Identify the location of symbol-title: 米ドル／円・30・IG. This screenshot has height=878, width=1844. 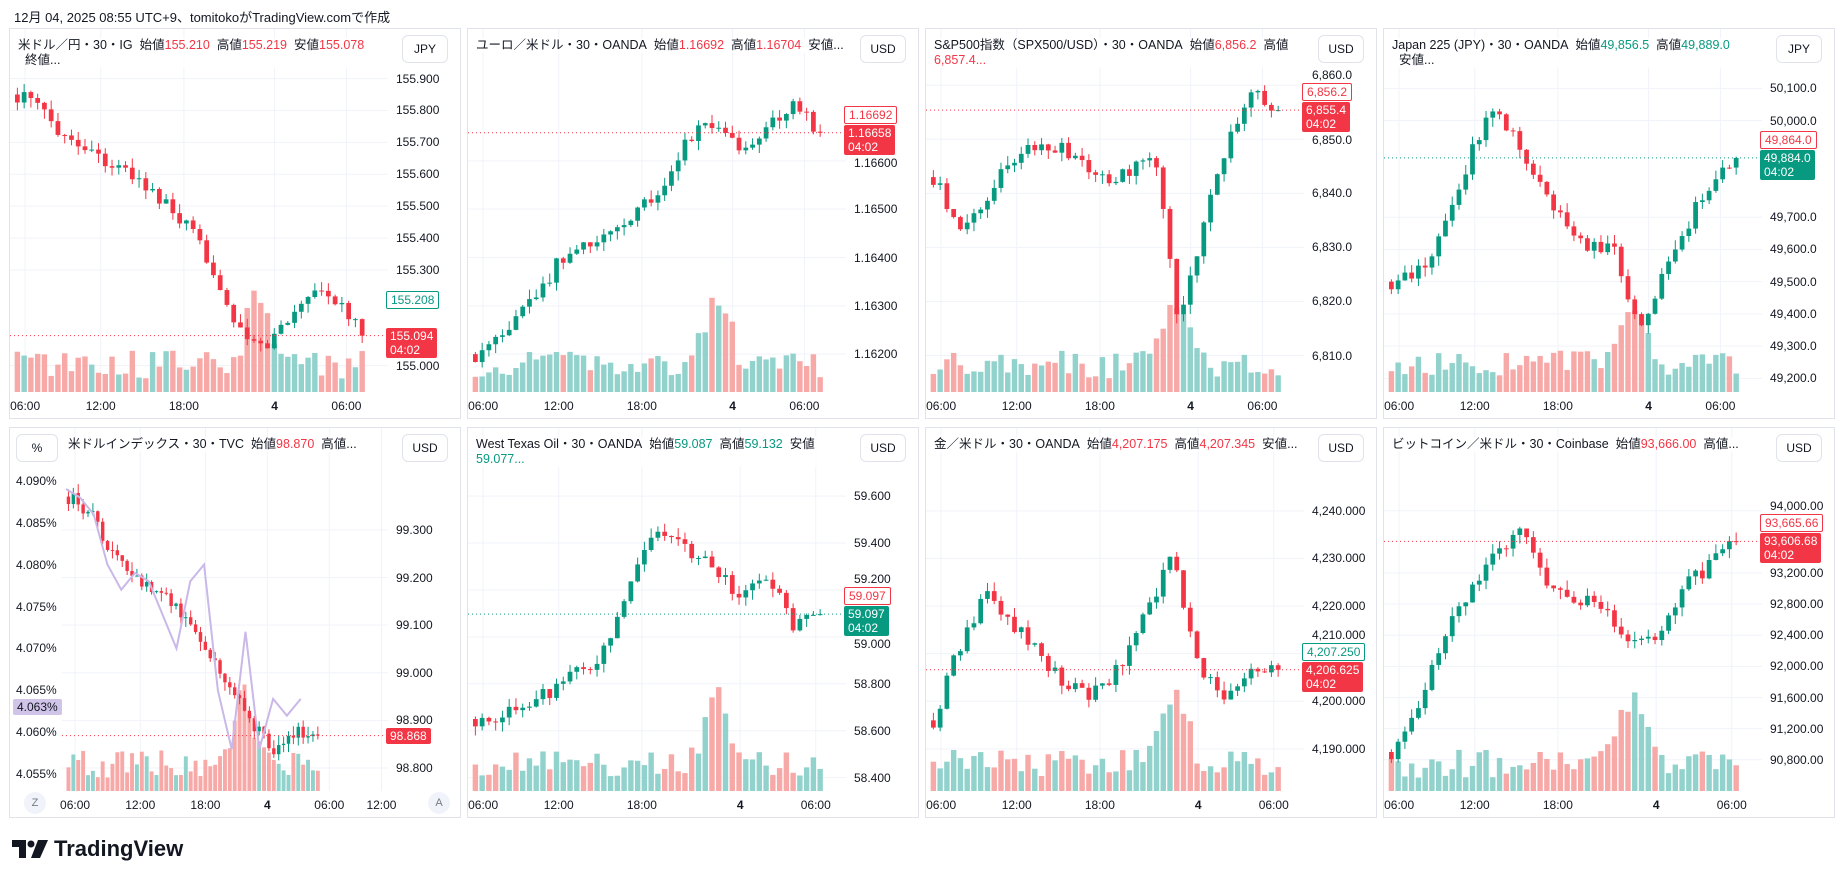
(75, 45).